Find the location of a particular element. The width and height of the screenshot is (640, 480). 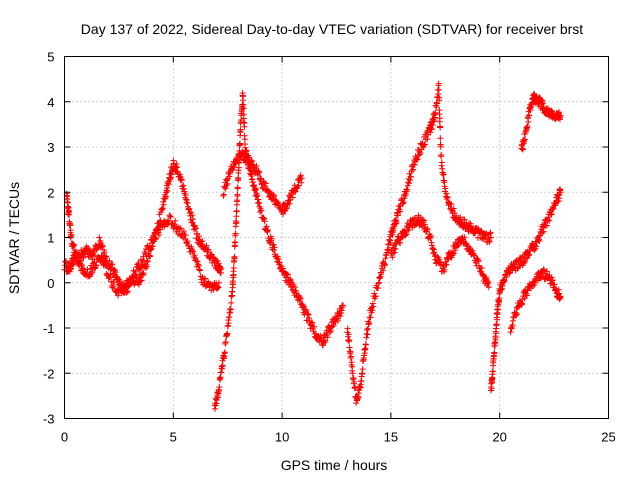

x-axis-label: GPS time / hours is located at coordinates (334, 465).